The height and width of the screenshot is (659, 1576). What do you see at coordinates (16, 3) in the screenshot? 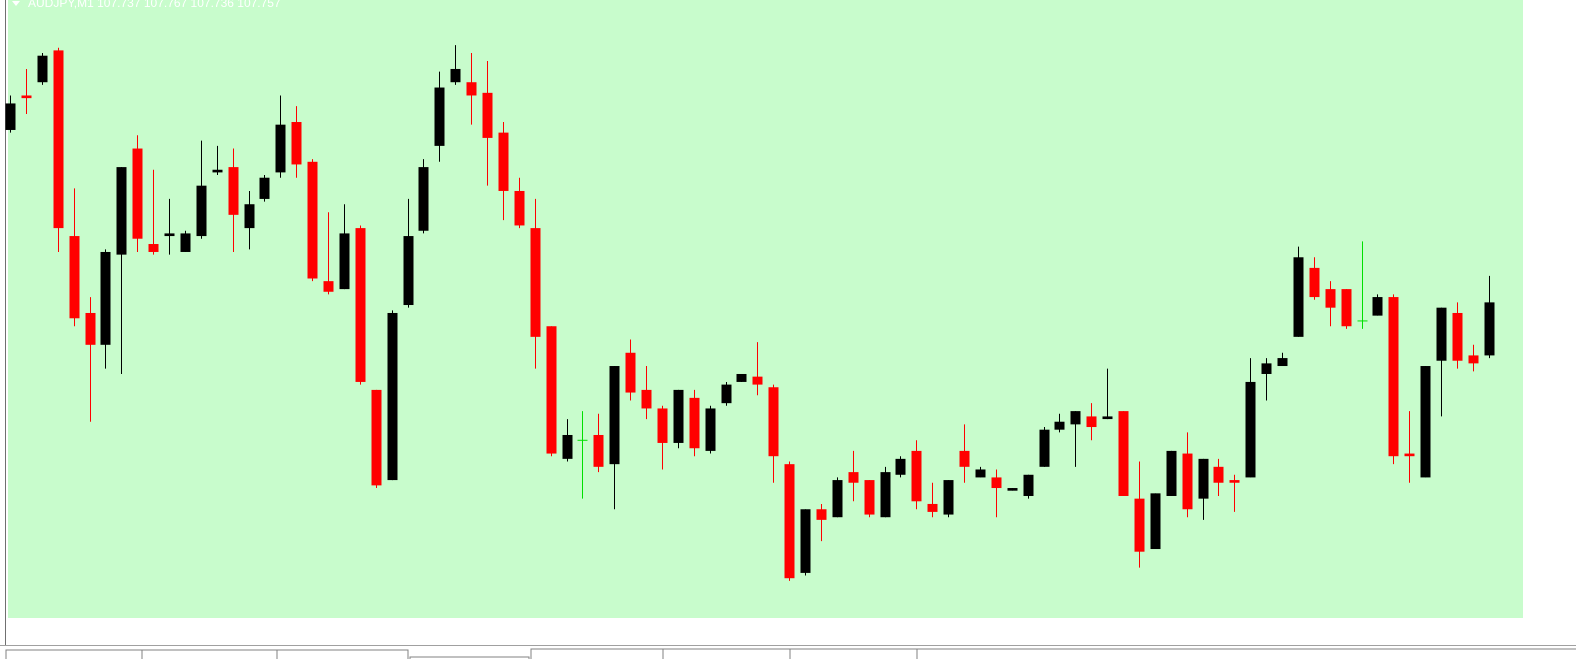
I see `collapse-arrow` at bounding box center [16, 3].